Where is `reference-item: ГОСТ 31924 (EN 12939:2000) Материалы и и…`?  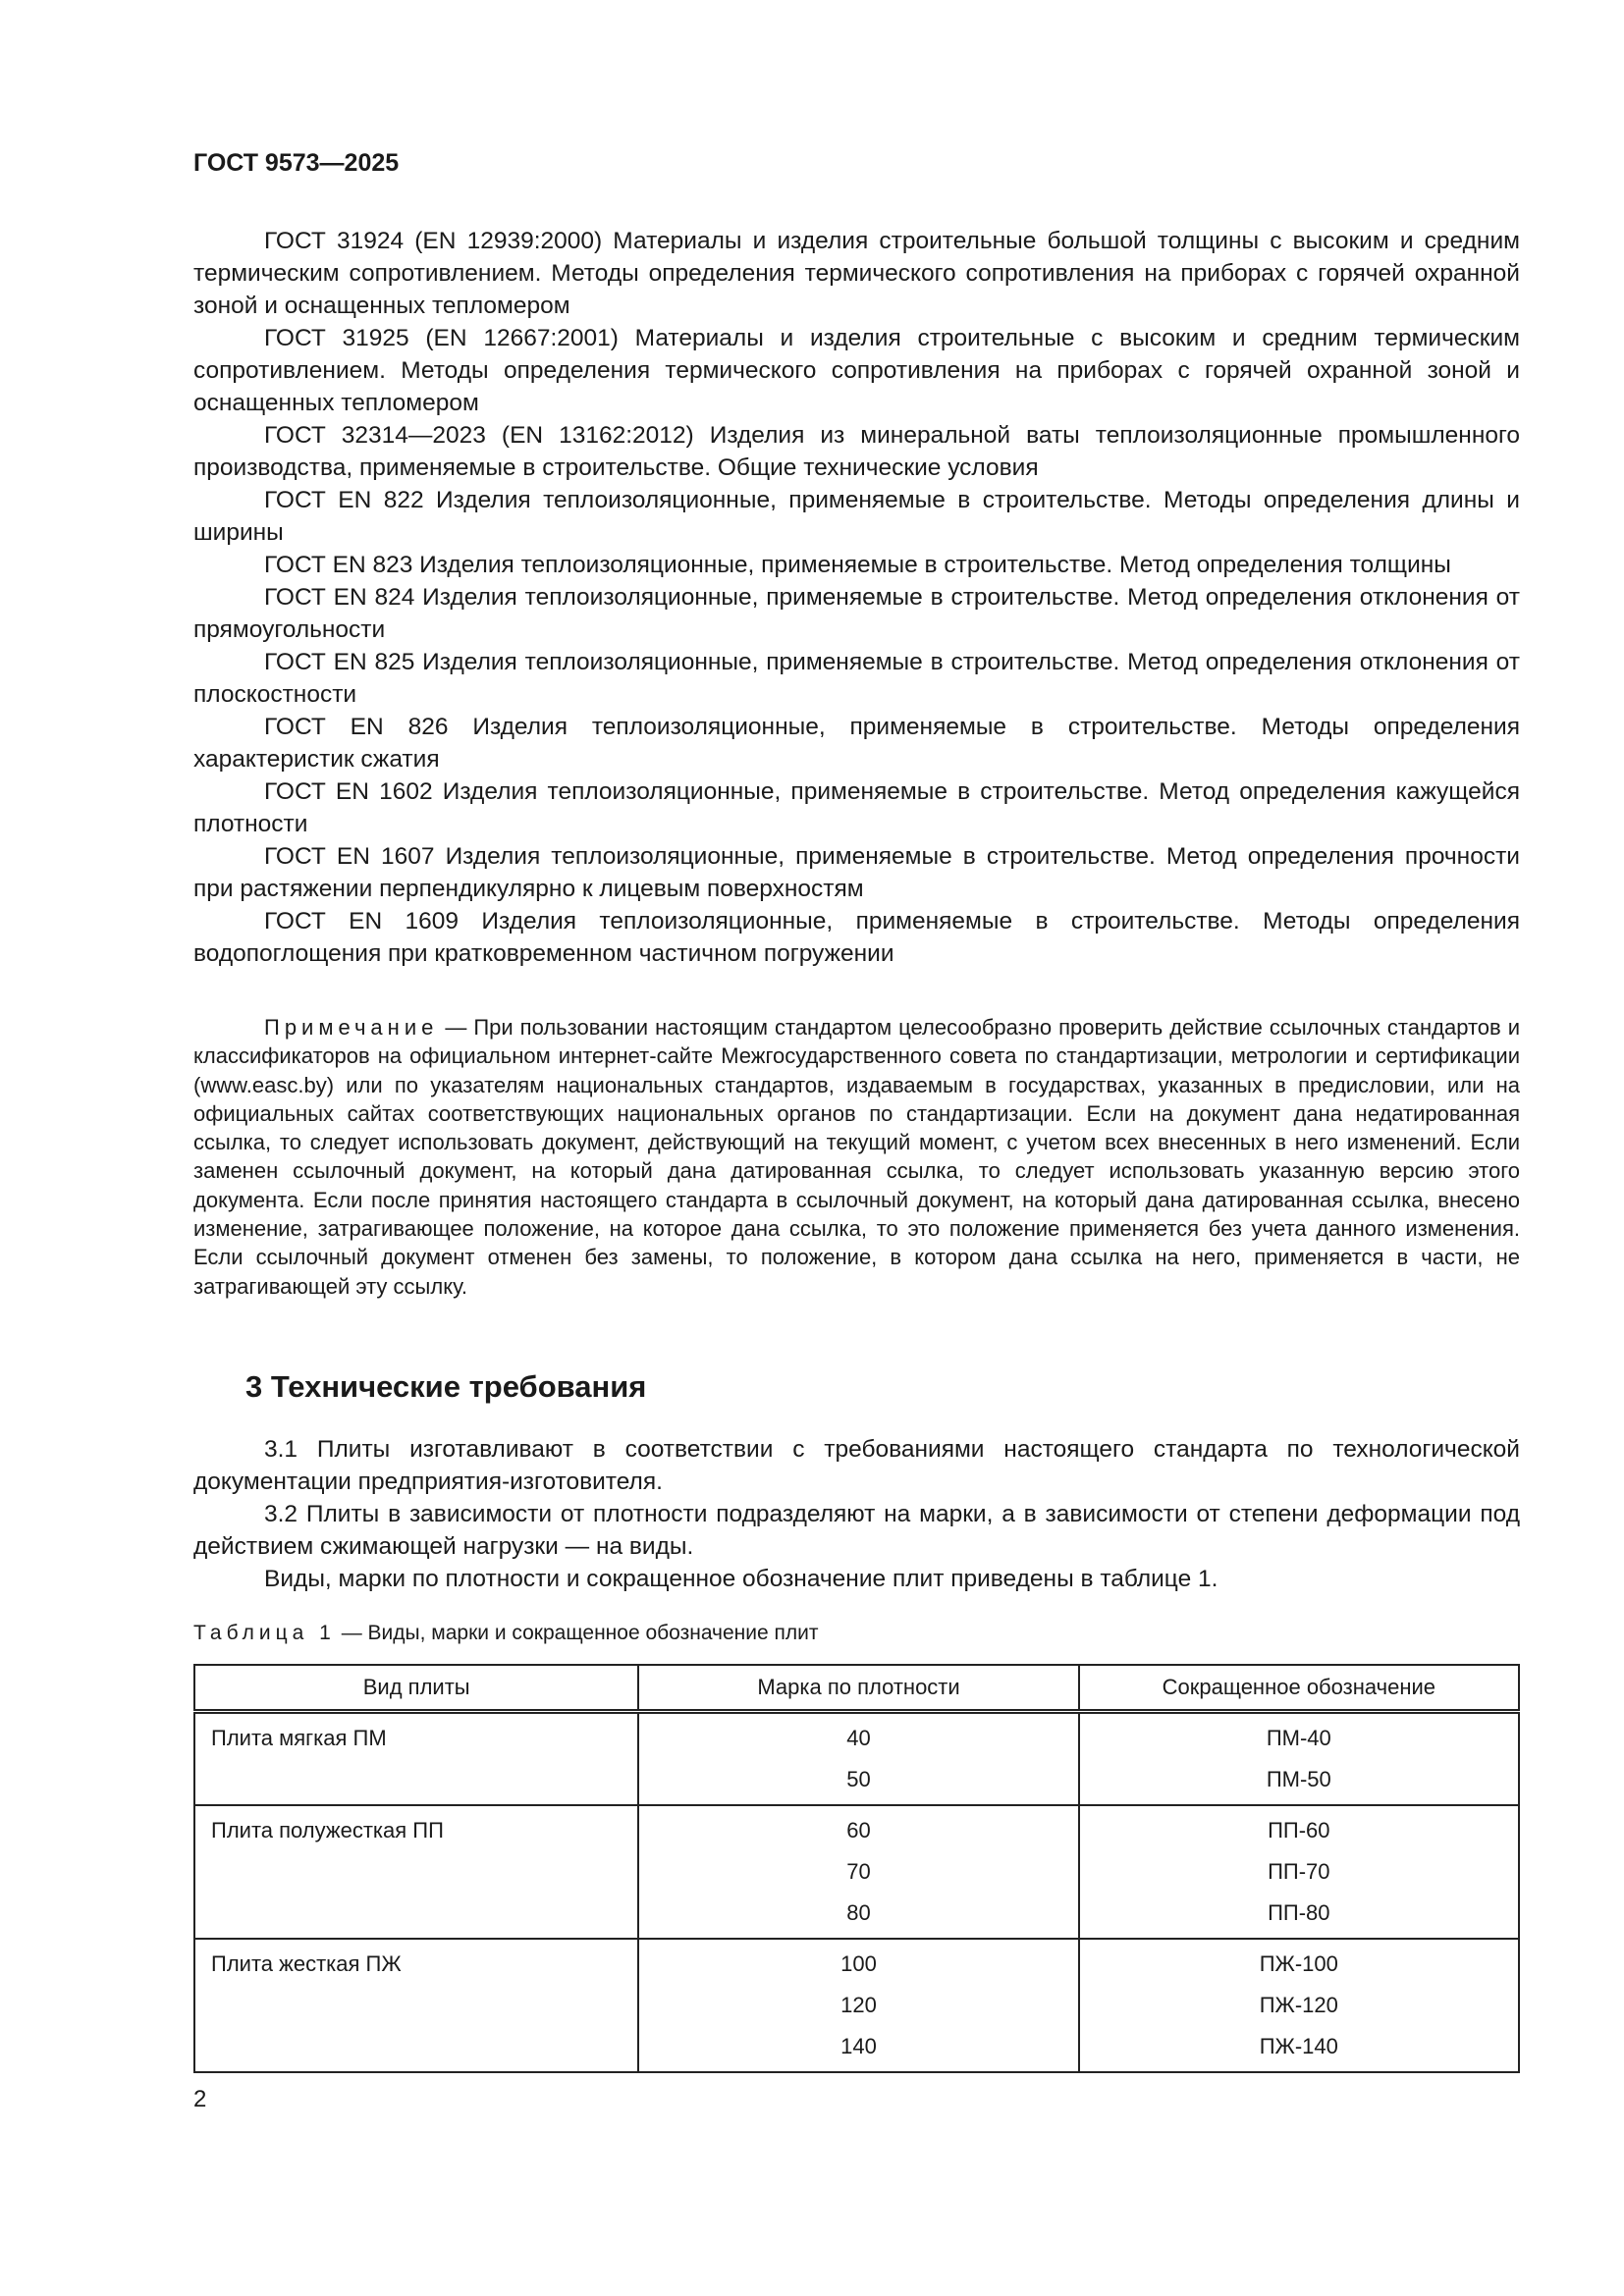
reference-item: ГОСТ 31924 (EN 12939:2000) Материалы и и… is located at coordinates (856, 273).